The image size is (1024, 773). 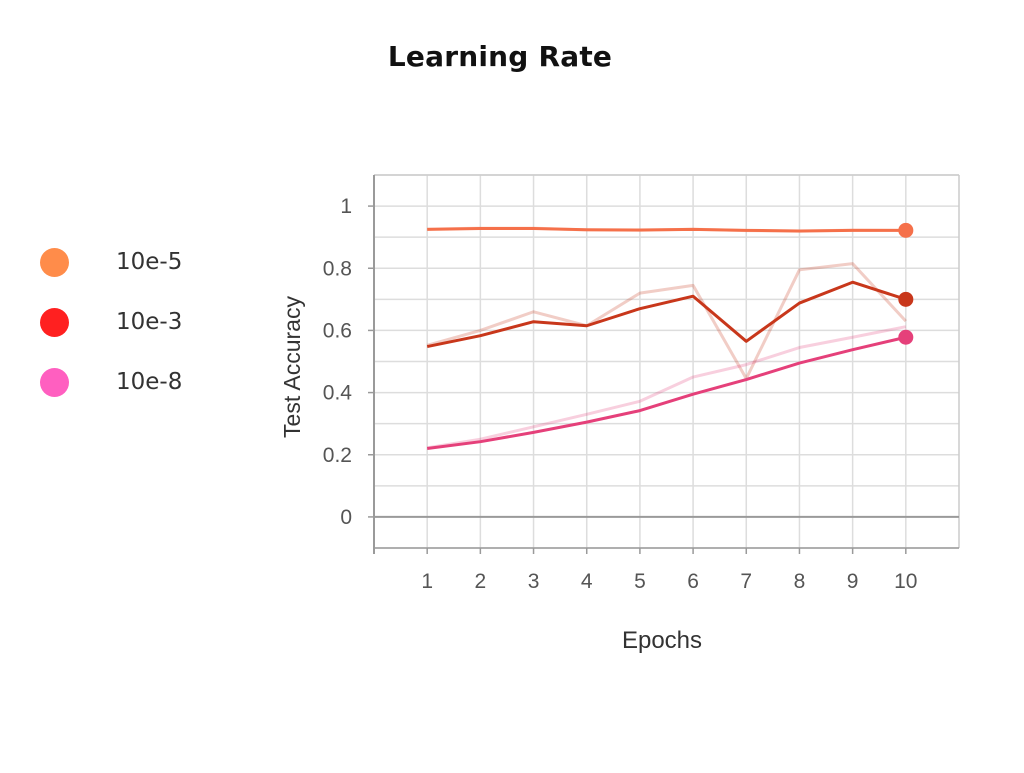 I want to click on y-tick-label-1: 0.2, so click(x=337, y=455).